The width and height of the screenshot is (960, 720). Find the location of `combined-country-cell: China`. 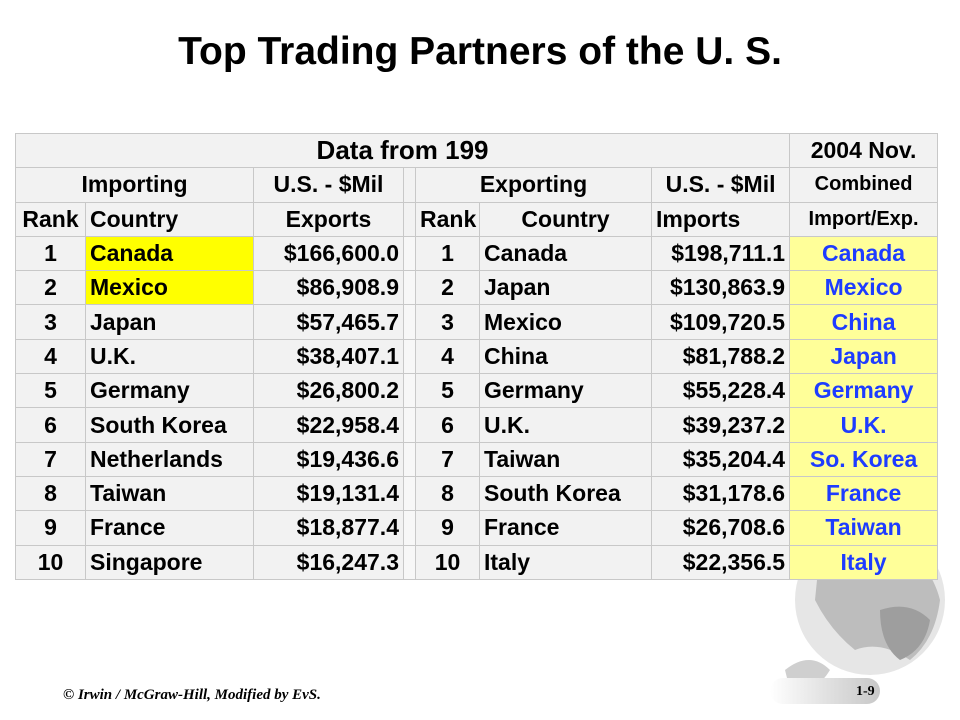

combined-country-cell: China is located at coordinates (864, 322).